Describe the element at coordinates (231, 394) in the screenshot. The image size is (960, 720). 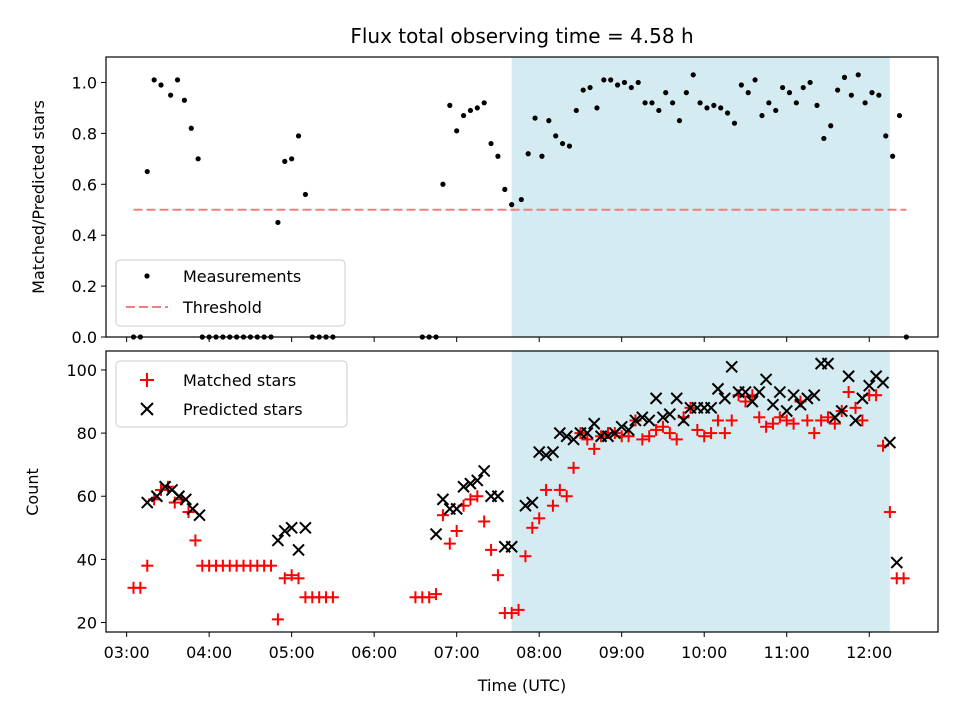
I see `bottom-legend: Matched stars Predicted stars` at that location.